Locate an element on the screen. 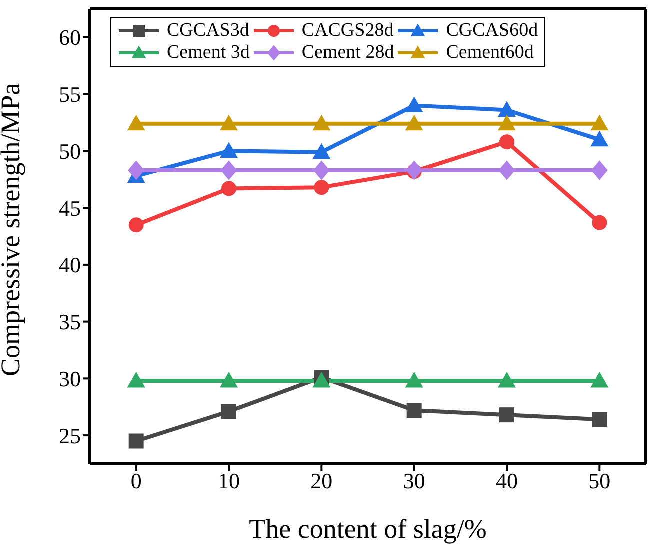 The height and width of the screenshot is (548, 655). legend-label: Cement 28d is located at coordinates (348, 53).